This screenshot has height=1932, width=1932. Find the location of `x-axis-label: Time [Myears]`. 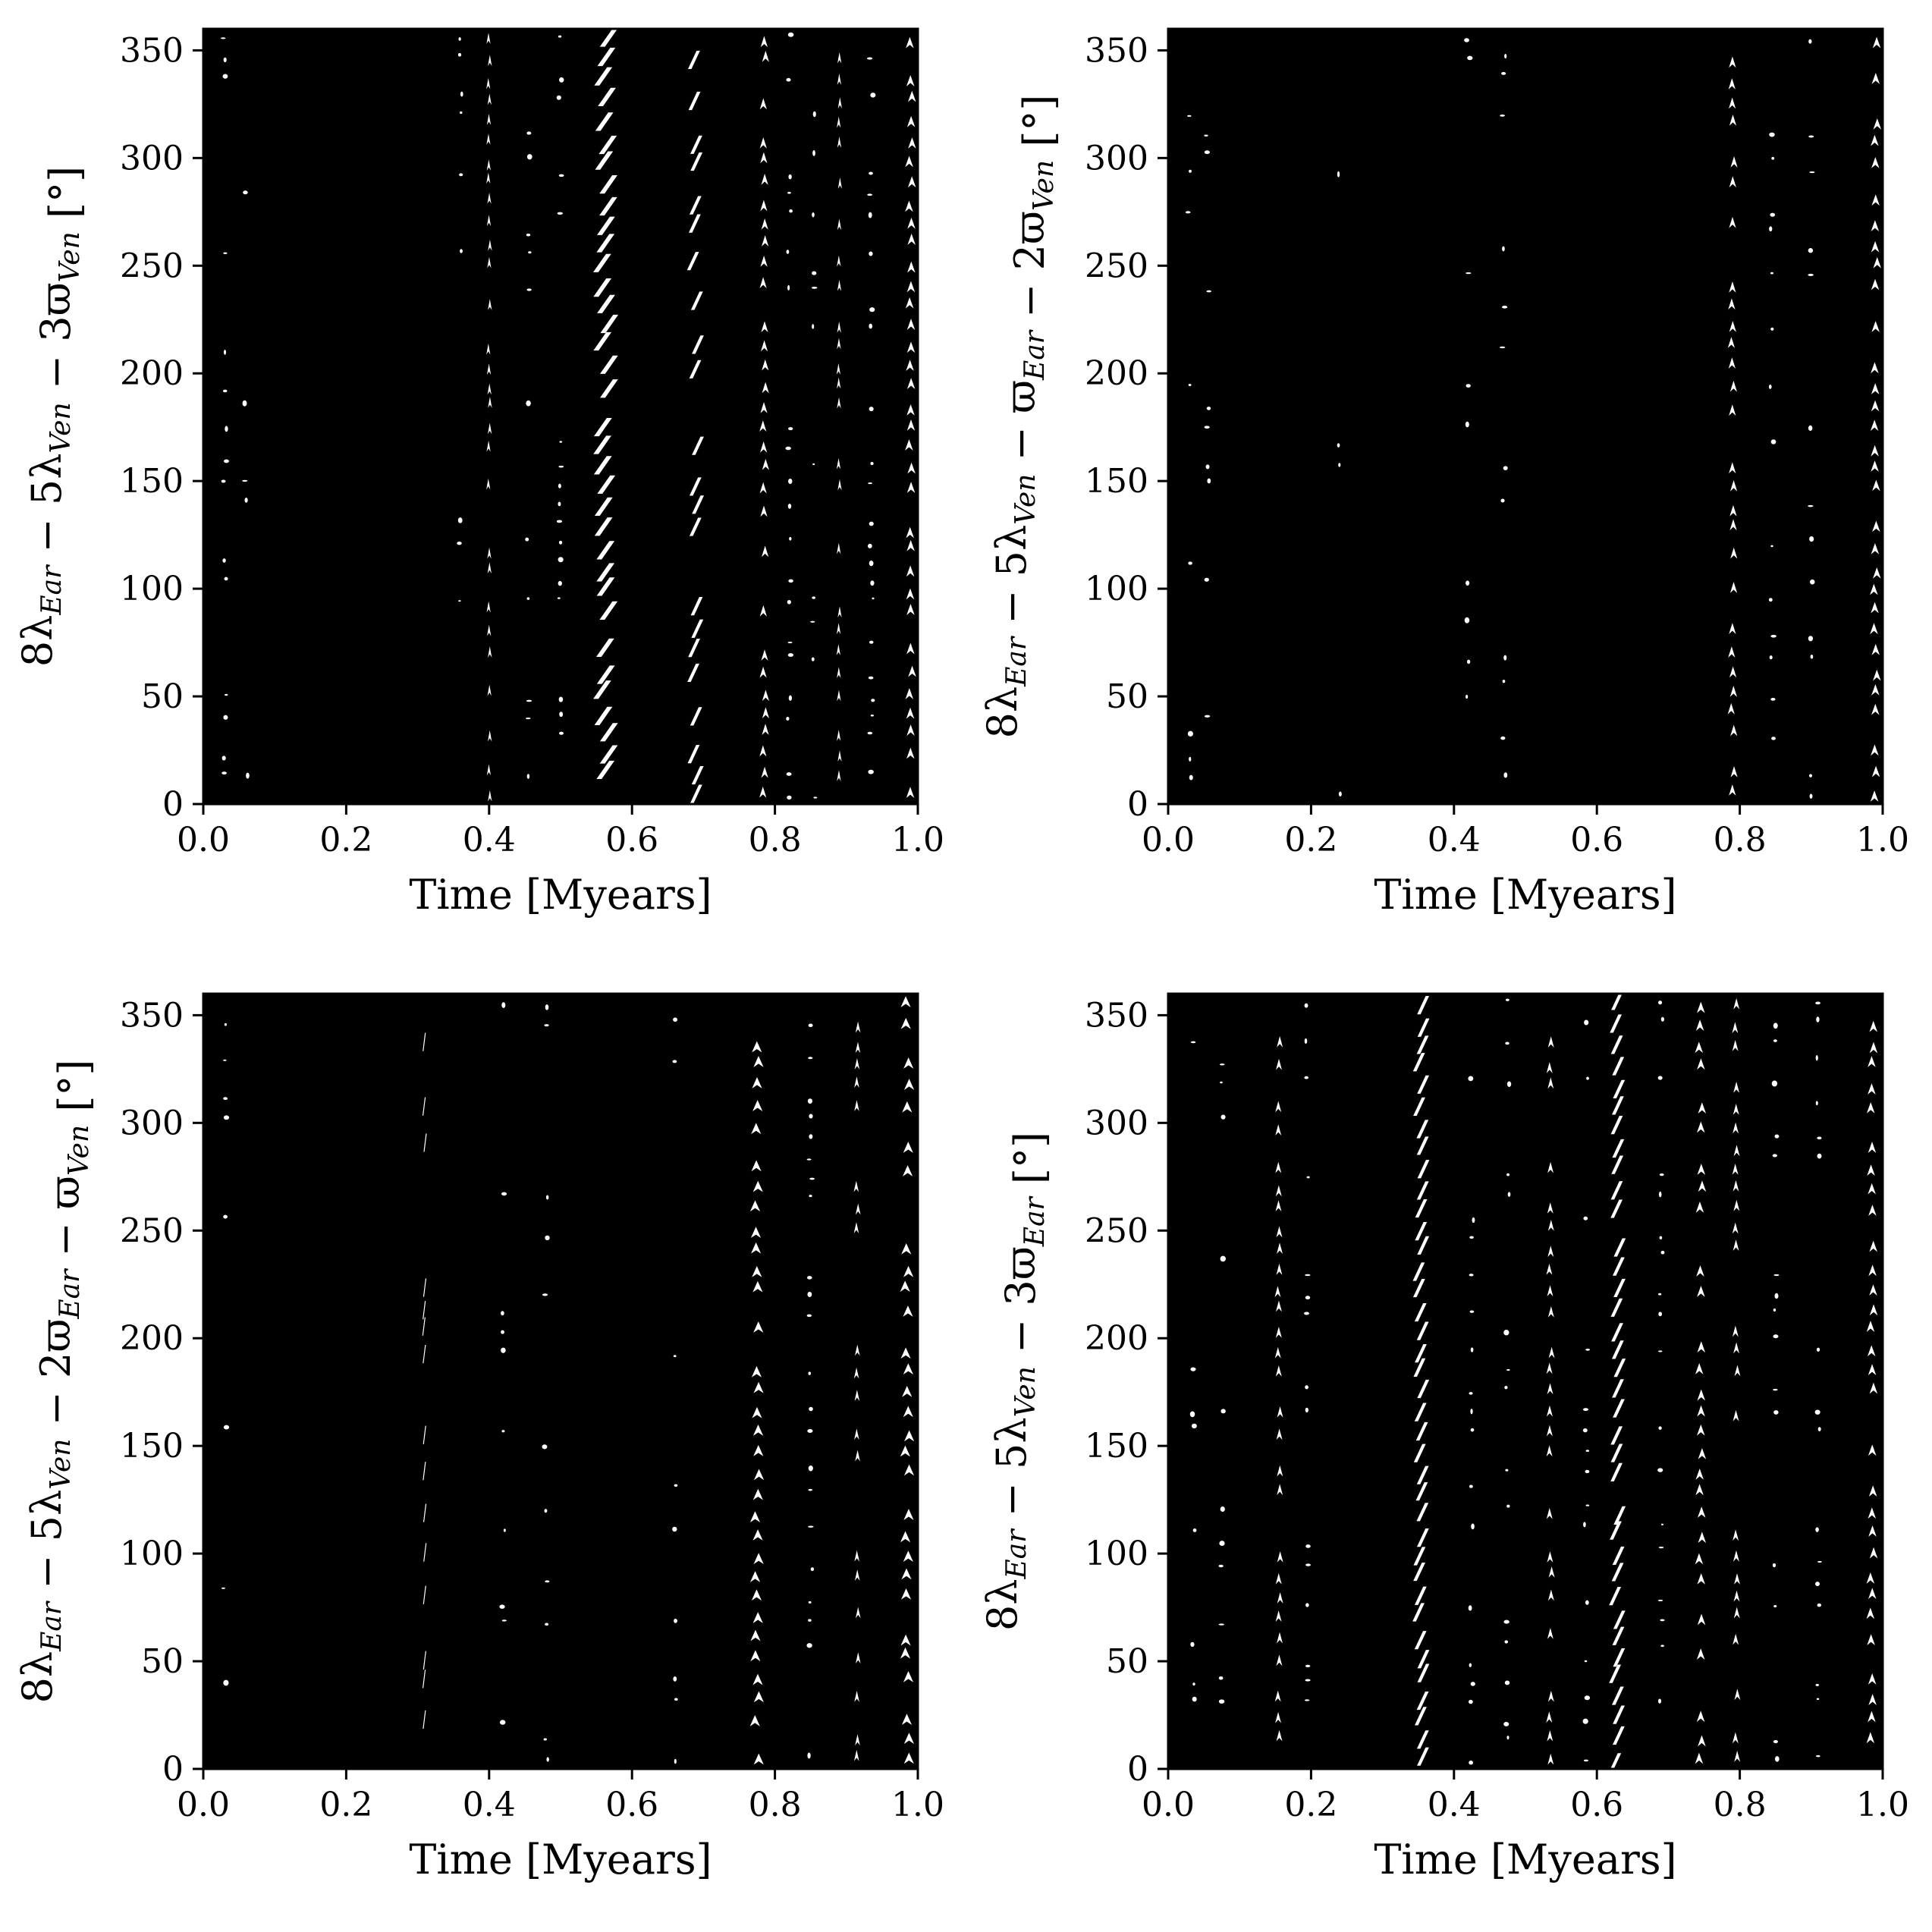

x-axis-label: Time [Myears] is located at coordinates (560, 1859).